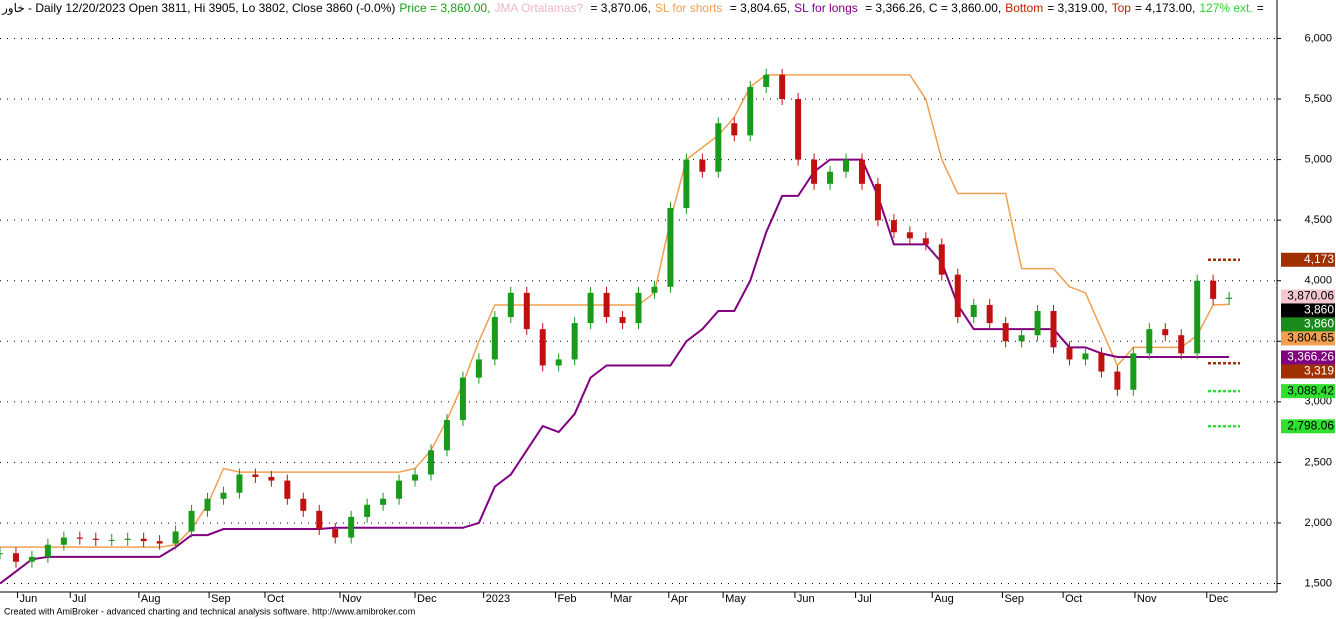  What do you see at coordinates (1024, 8) in the screenshot?
I see `header-segment: Bottom` at bounding box center [1024, 8].